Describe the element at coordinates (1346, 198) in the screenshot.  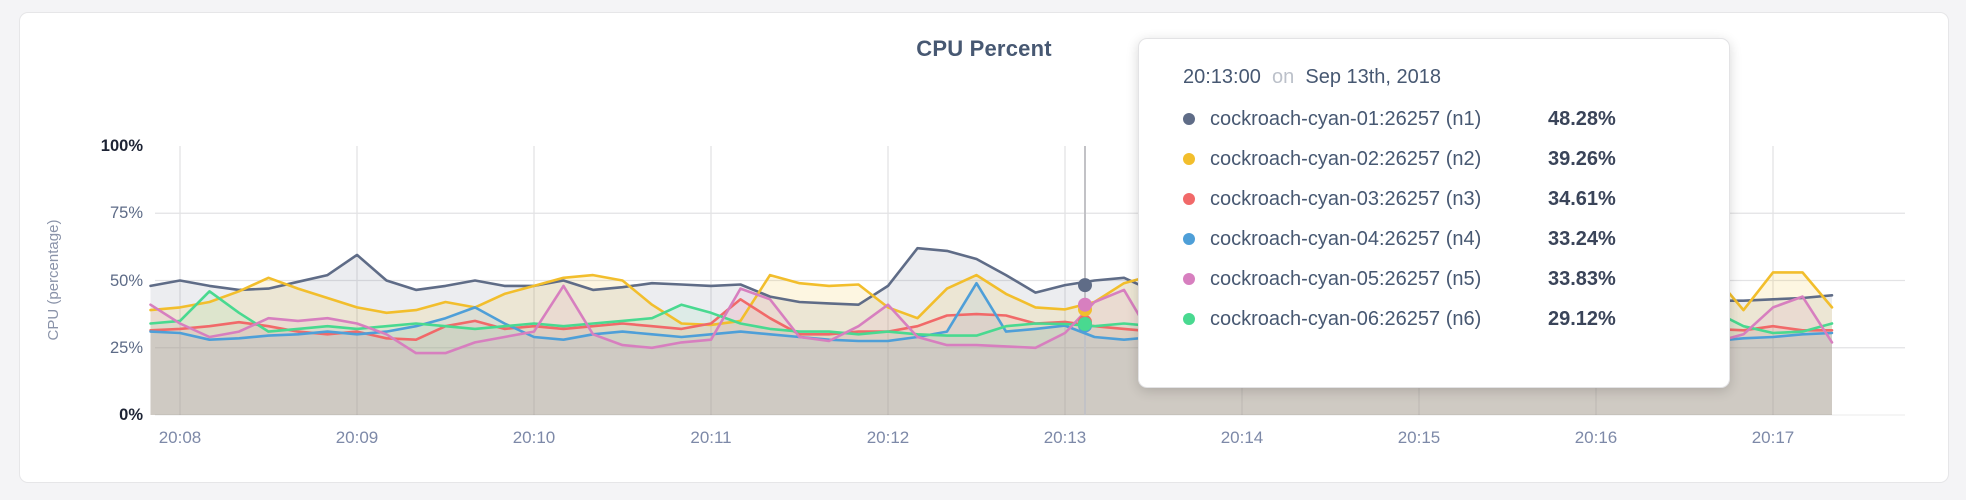
I see `tooltip-series-name: cockroach-cyan-03:26257 (n3)` at that location.